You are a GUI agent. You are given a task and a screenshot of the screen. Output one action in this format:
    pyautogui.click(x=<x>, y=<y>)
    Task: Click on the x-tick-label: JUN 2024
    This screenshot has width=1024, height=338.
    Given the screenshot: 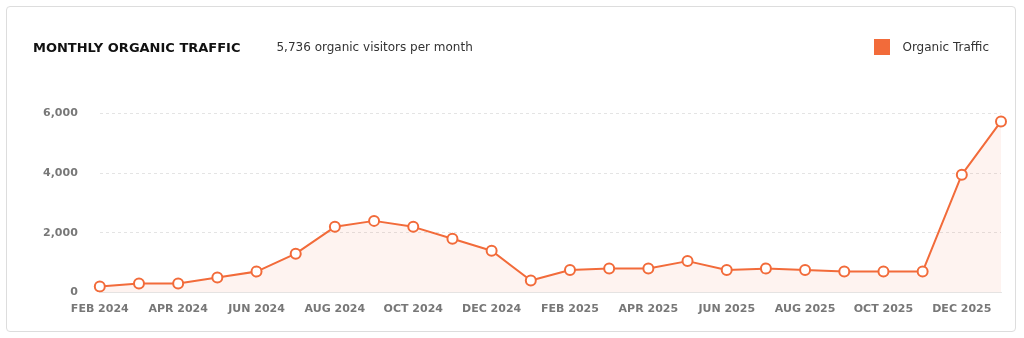 What is the action you would take?
    pyautogui.click(x=256, y=308)
    